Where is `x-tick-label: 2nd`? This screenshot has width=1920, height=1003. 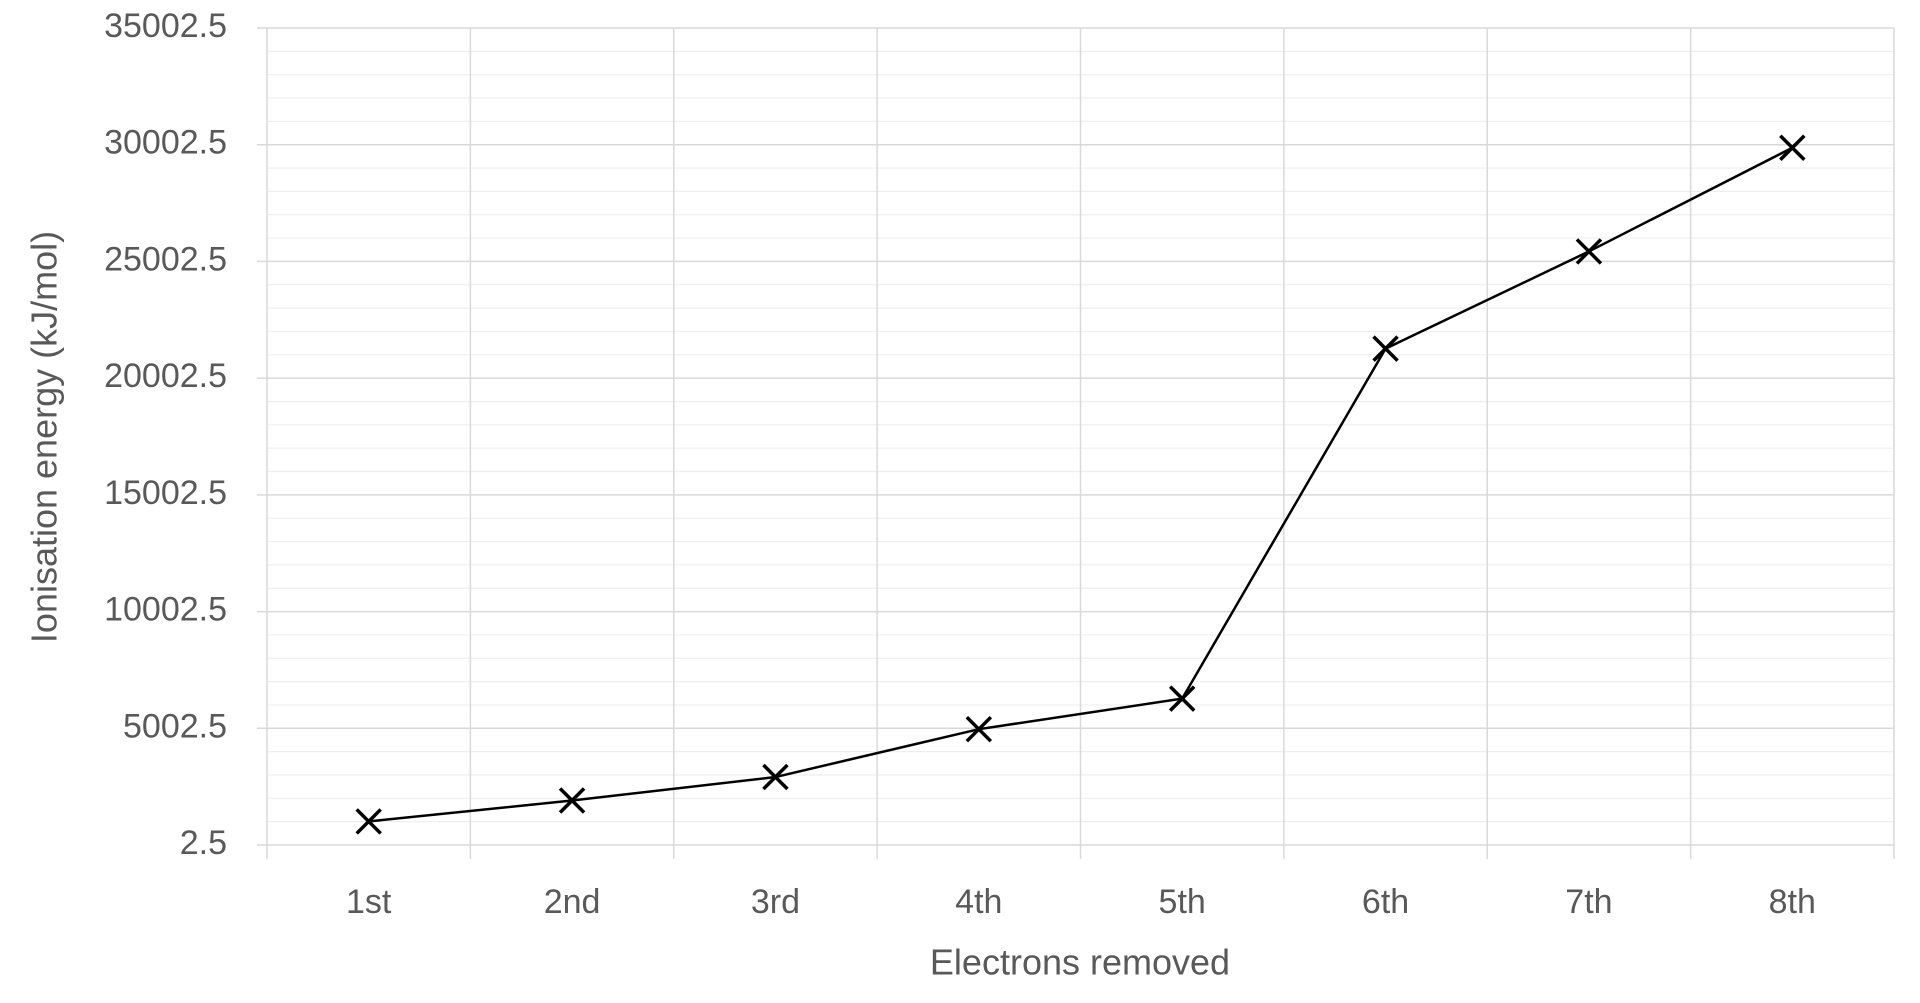 x-tick-label: 2nd is located at coordinates (572, 902).